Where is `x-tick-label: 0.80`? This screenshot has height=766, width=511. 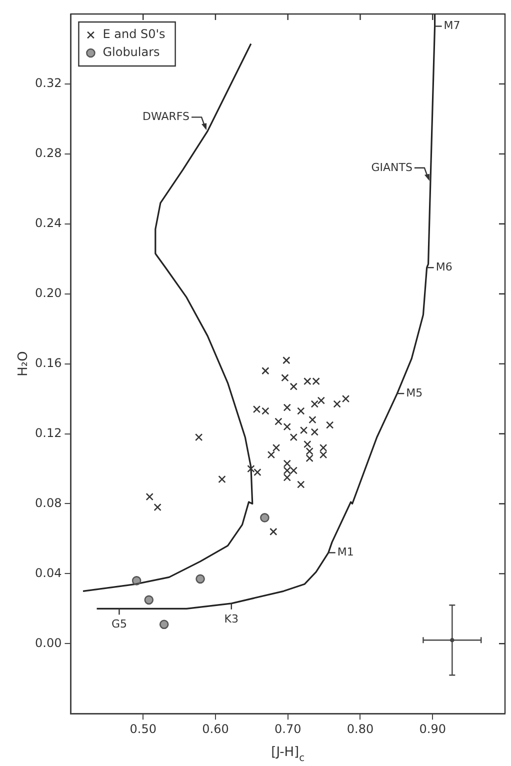
x-tick-label: 0.80 is located at coordinates (360, 729).